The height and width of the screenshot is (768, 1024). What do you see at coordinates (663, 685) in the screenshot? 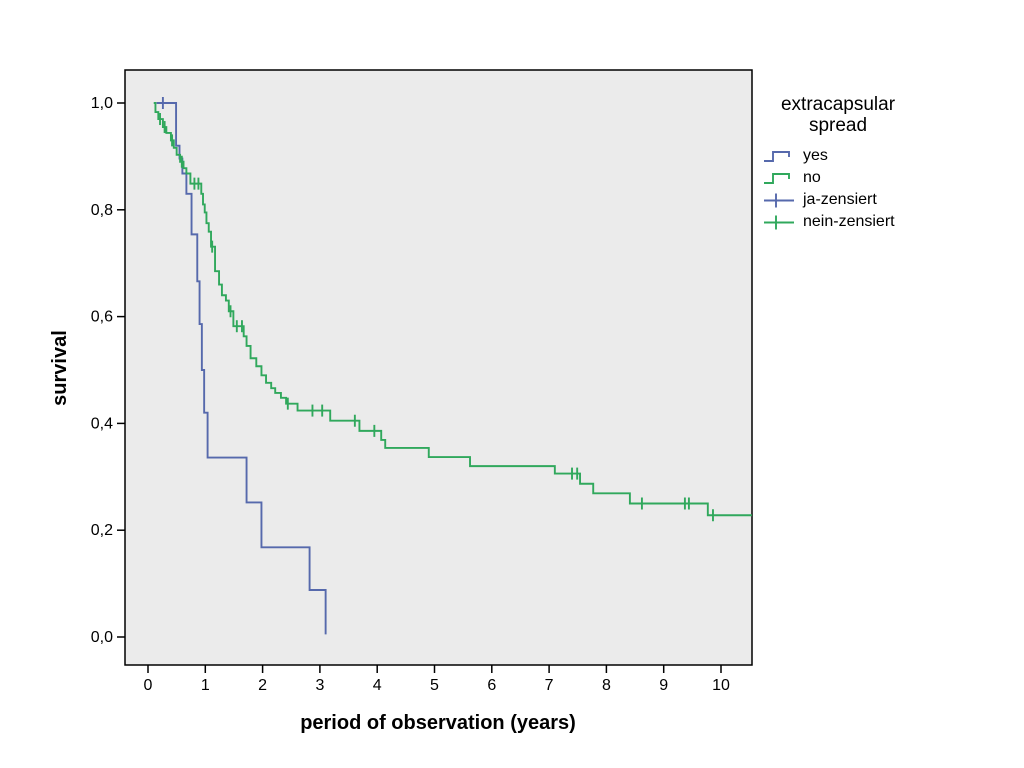
I see `x-tick-label: 9` at bounding box center [663, 685].